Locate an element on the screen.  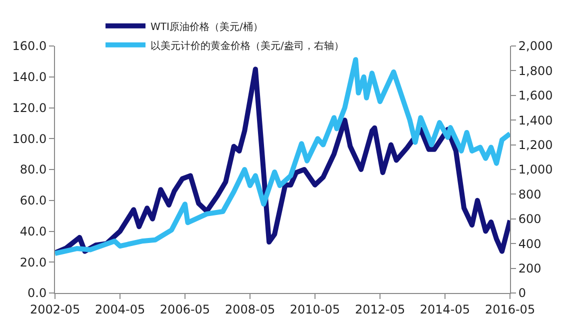
y2-tick-label: 200 is located at coordinates (530, 269).